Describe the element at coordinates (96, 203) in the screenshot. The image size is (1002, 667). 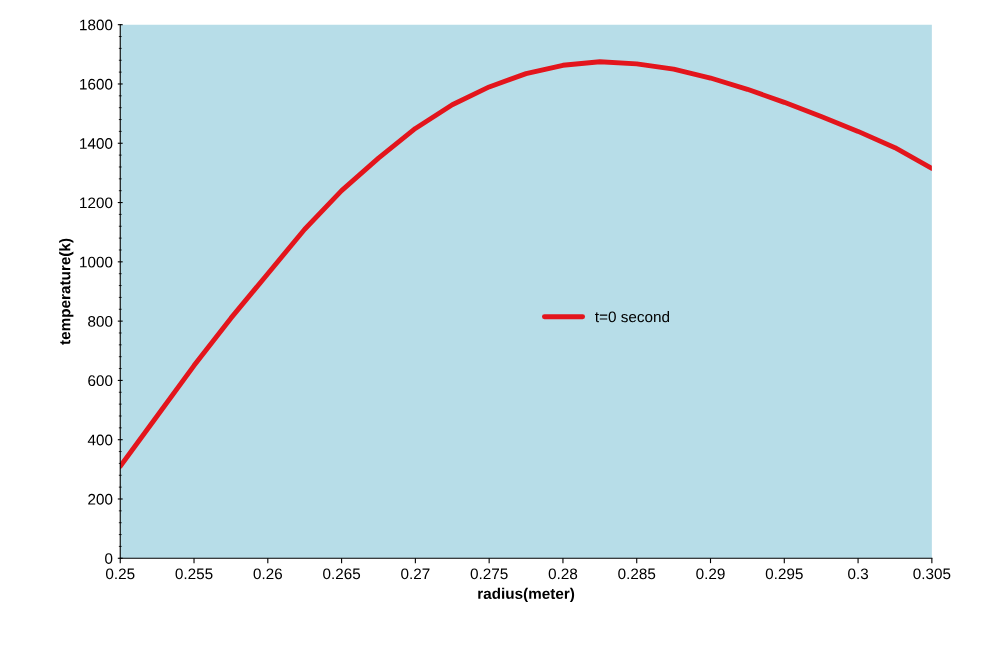
I see `y-tick-label: 1200` at that location.